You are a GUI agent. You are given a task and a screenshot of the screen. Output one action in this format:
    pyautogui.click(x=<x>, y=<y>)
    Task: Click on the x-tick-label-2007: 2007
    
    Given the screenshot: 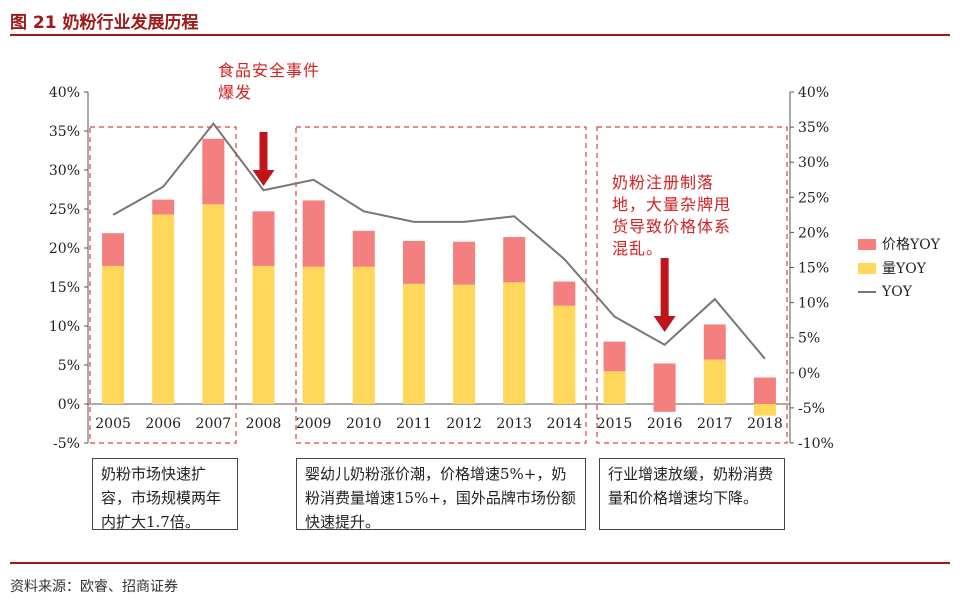 What is the action you would take?
    pyautogui.click(x=214, y=424)
    